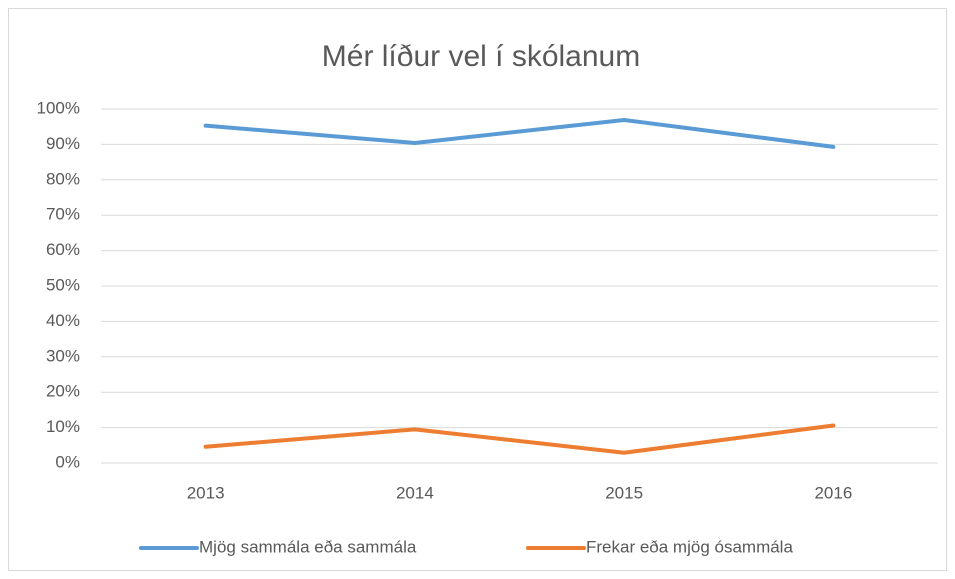 The width and height of the screenshot is (955, 579). What do you see at coordinates (481, 56) in the screenshot?
I see `chart-title: Mér líður vel í skólanum` at bounding box center [481, 56].